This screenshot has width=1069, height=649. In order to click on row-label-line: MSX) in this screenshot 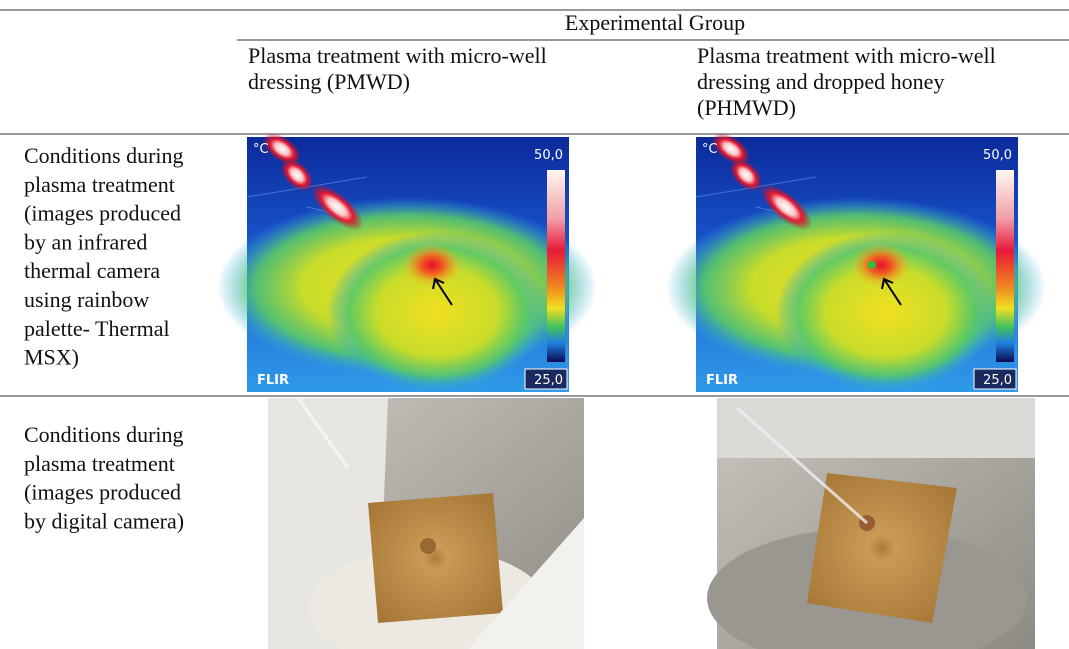, I will do `click(51, 357)`.